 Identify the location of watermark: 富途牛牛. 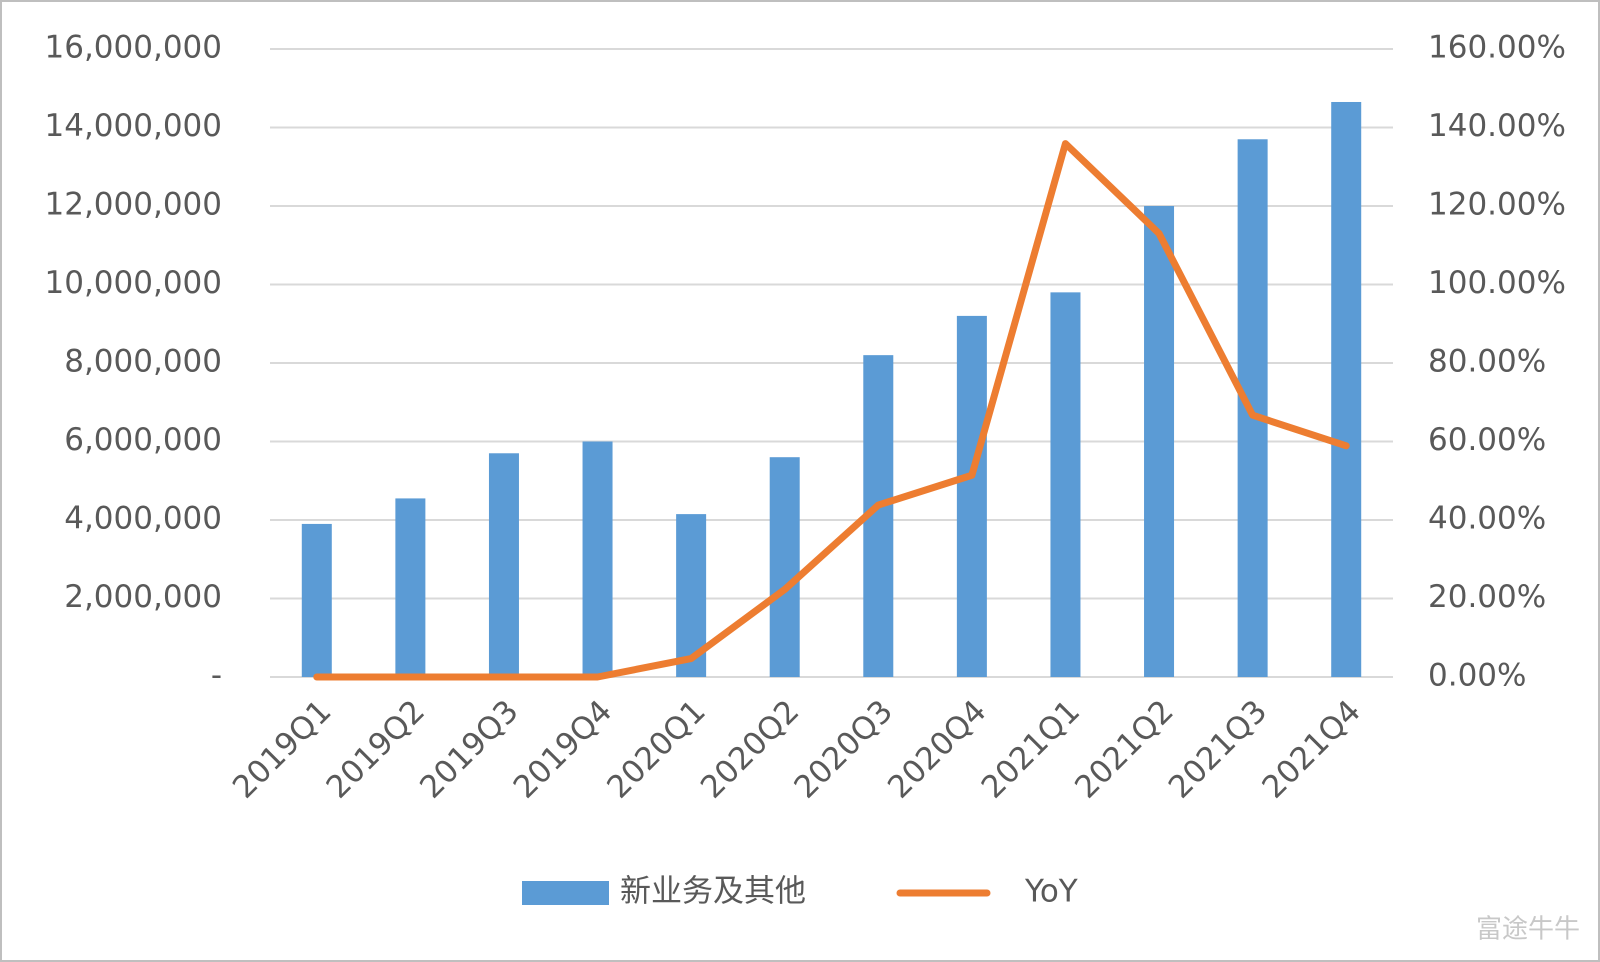
(1528, 930).